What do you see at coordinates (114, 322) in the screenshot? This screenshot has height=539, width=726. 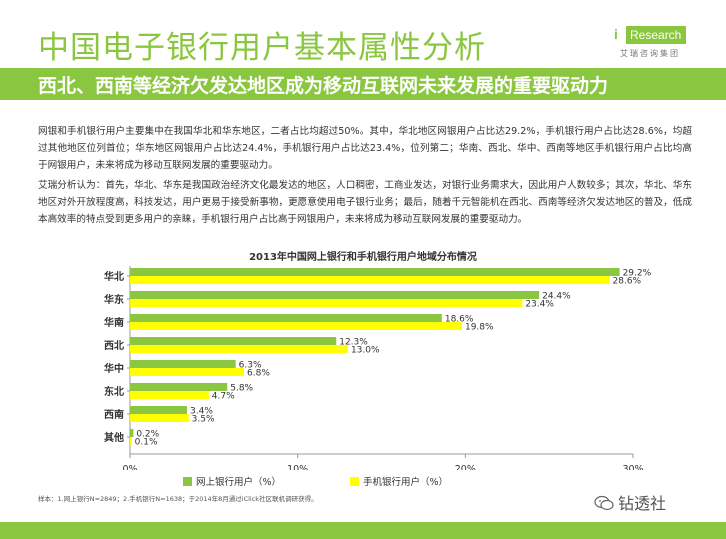 I see `category-label: 华南` at bounding box center [114, 322].